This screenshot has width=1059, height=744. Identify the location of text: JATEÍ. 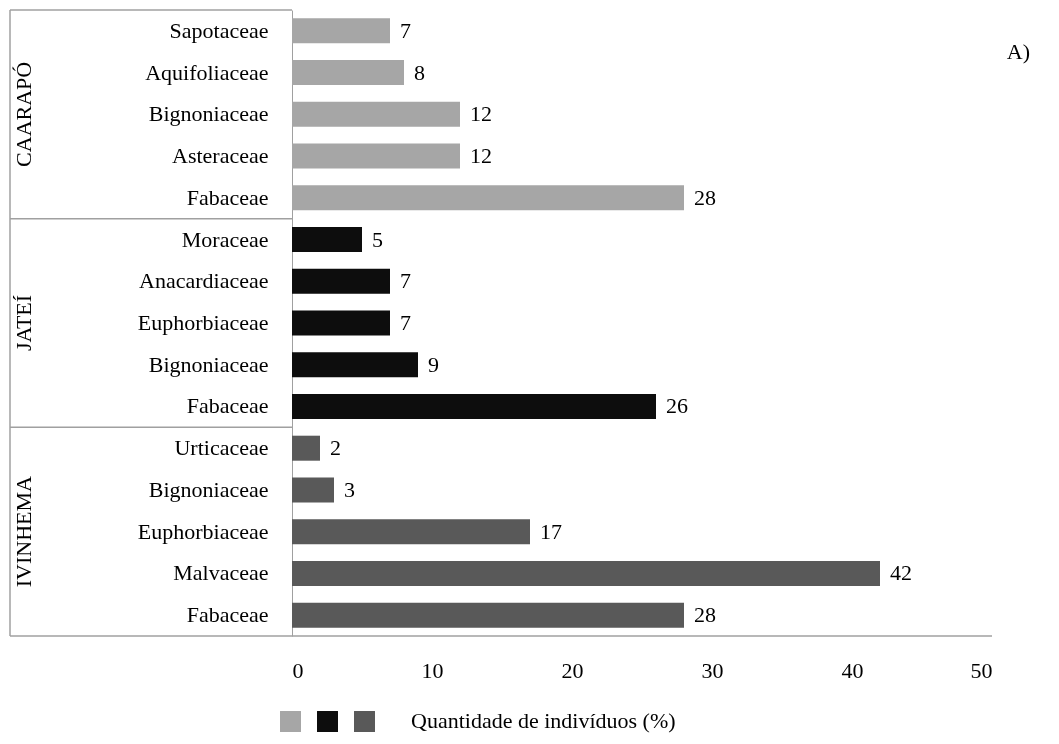
(23, 323).